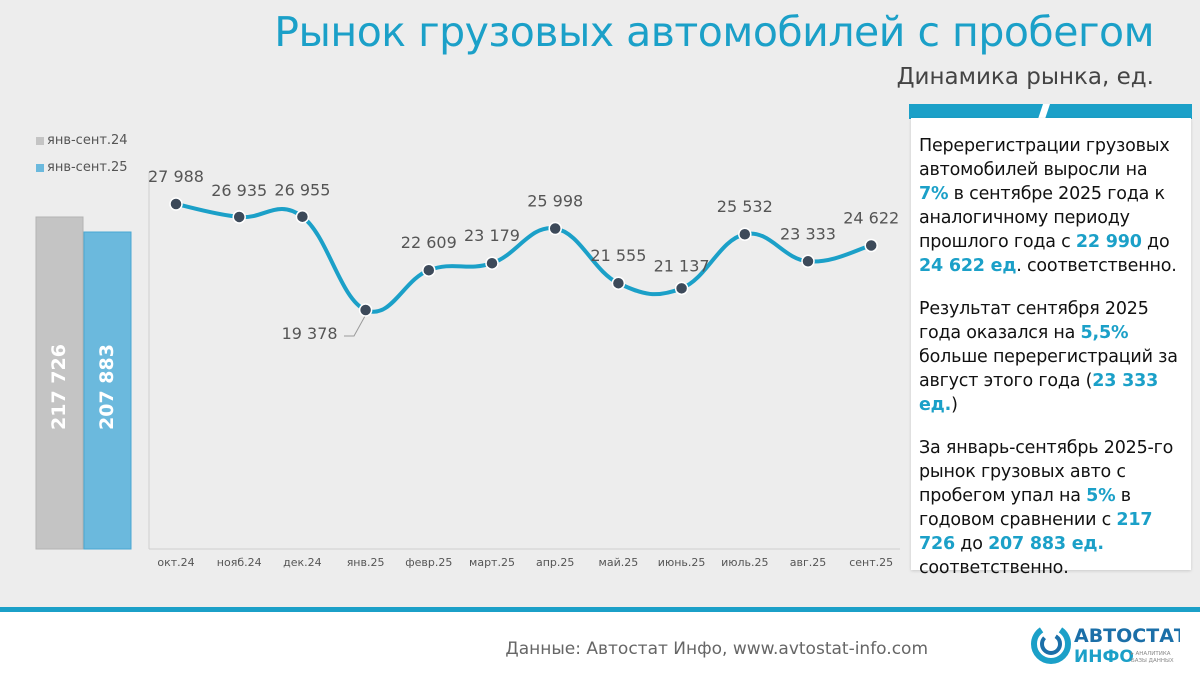 The image size is (1200, 679). I want to click on legend-swatch-2024, so click(40, 140).